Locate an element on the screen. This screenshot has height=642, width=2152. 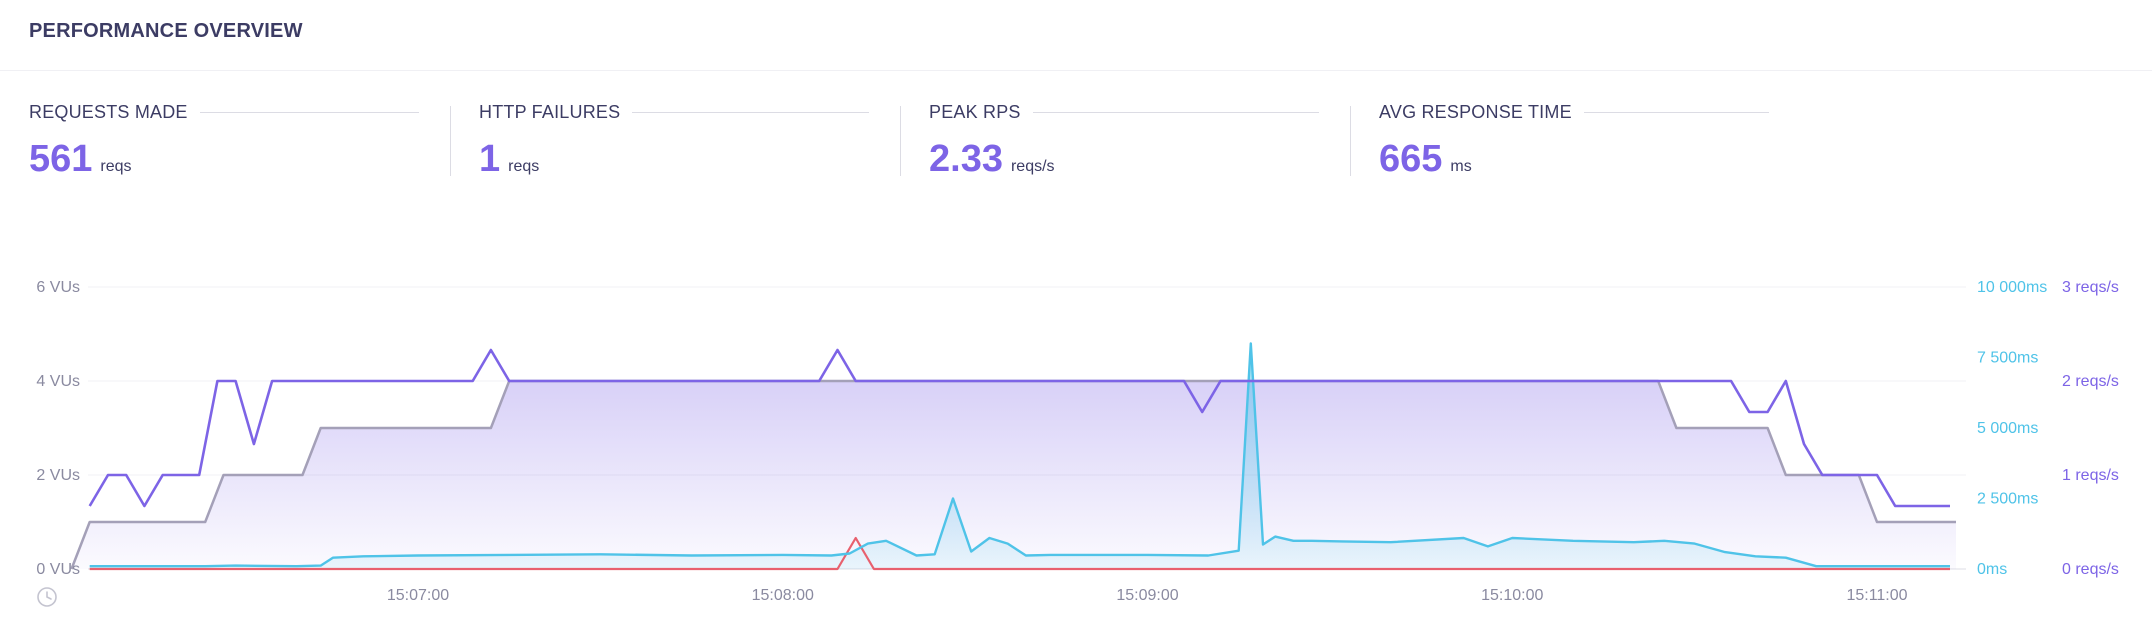
stat-unit: ms is located at coordinates (1461, 166).